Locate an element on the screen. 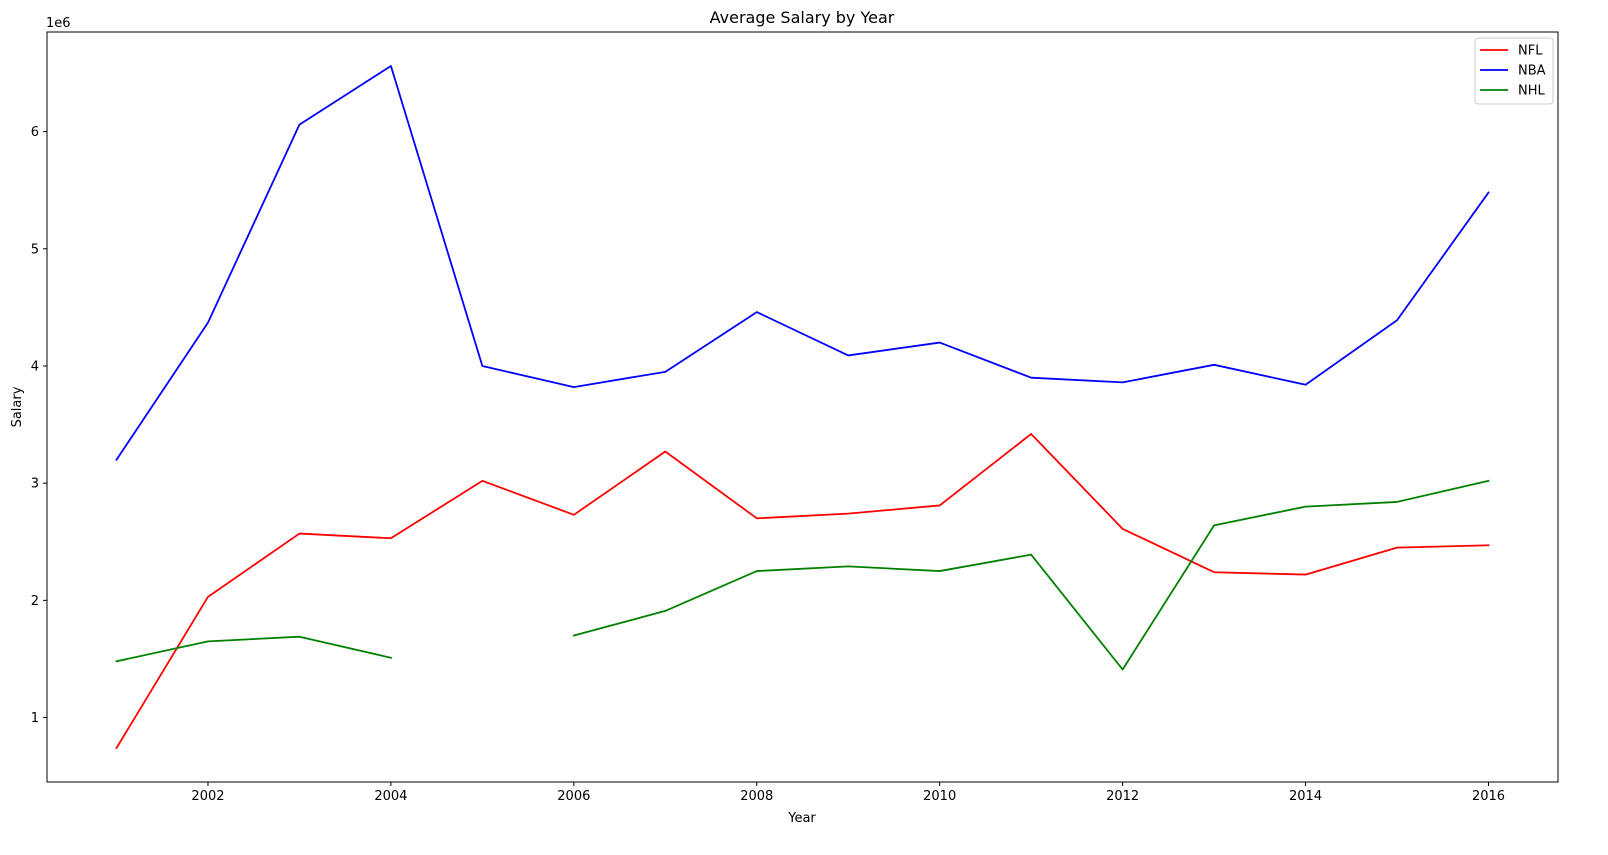 The width and height of the screenshot is (1608, 855). y-offset-text: 1e6 is located at coordinates (58, 23).